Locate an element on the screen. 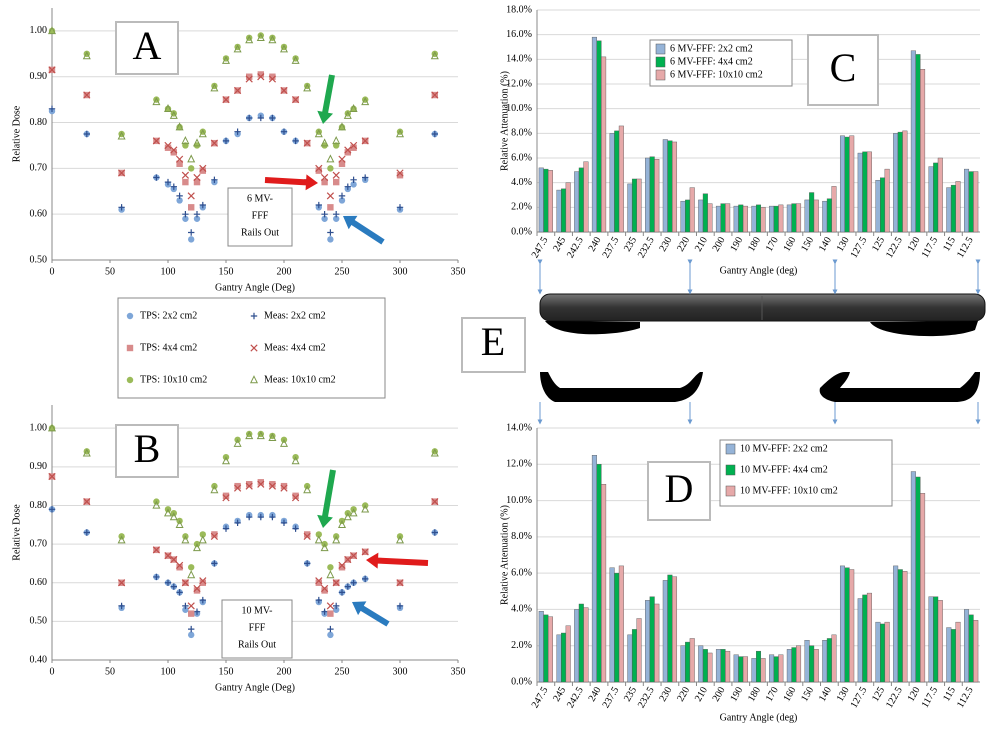 The width and height of the screenshot is (986, 729). annotation: FFF is located at coordinates (260, 215).